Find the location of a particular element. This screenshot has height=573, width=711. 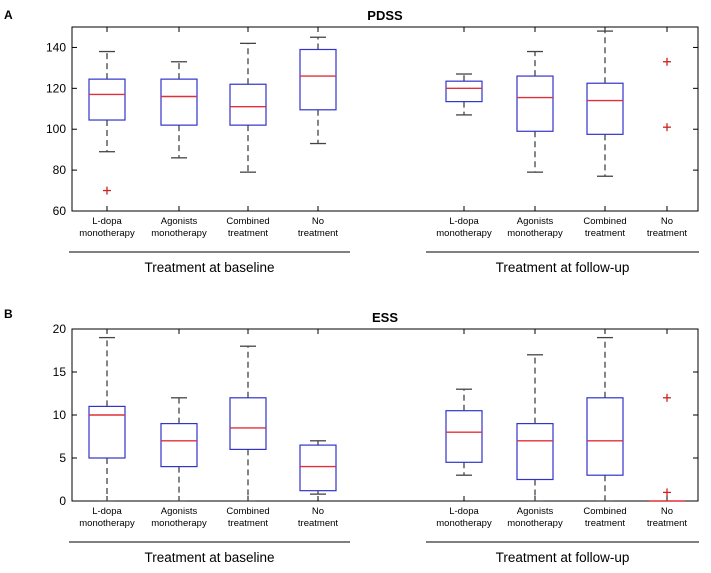

y-tick-label: 100 is located at coordinates (56, 129).